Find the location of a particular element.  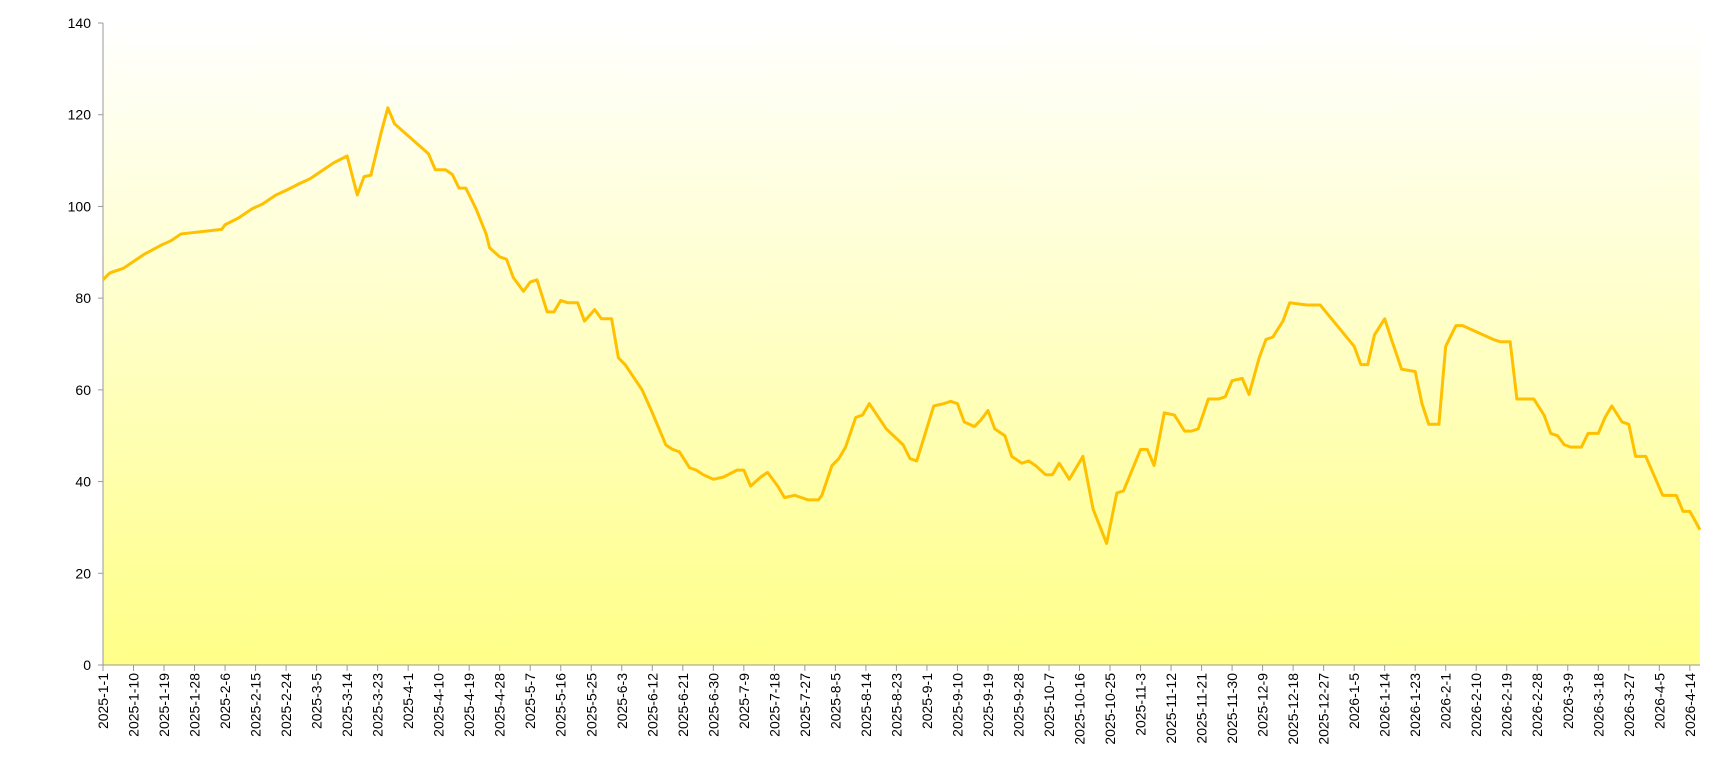

x-tick-label: 2025-8-14 is located at coordinates (866, 705).